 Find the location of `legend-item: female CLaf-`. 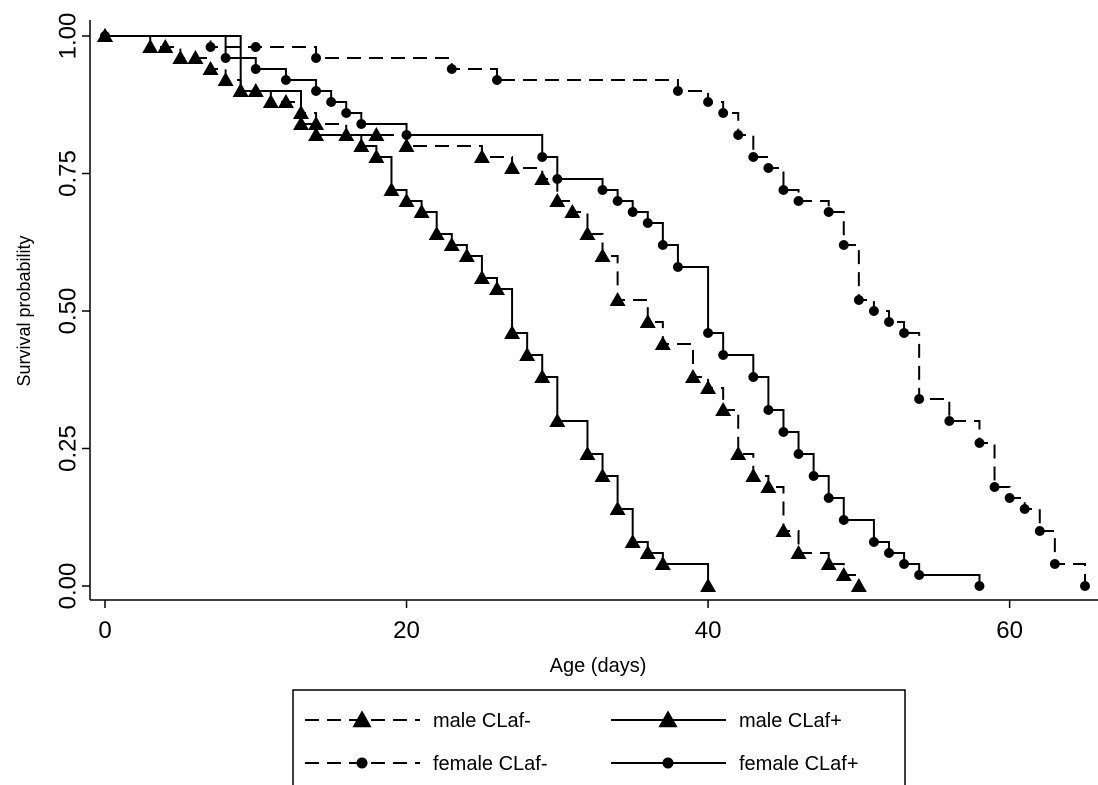

legend-item: female CLaf- is located at coordinates (426, 764).